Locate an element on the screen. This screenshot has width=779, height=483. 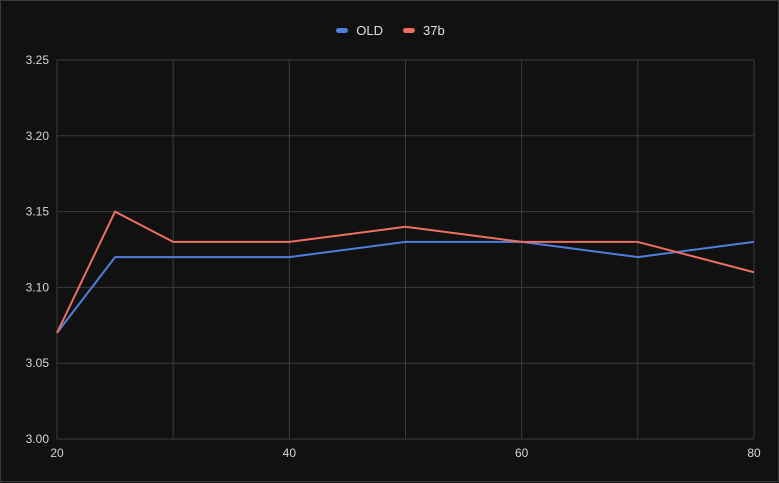
x-tick-label: 20 is located at coordinates (57, 453).